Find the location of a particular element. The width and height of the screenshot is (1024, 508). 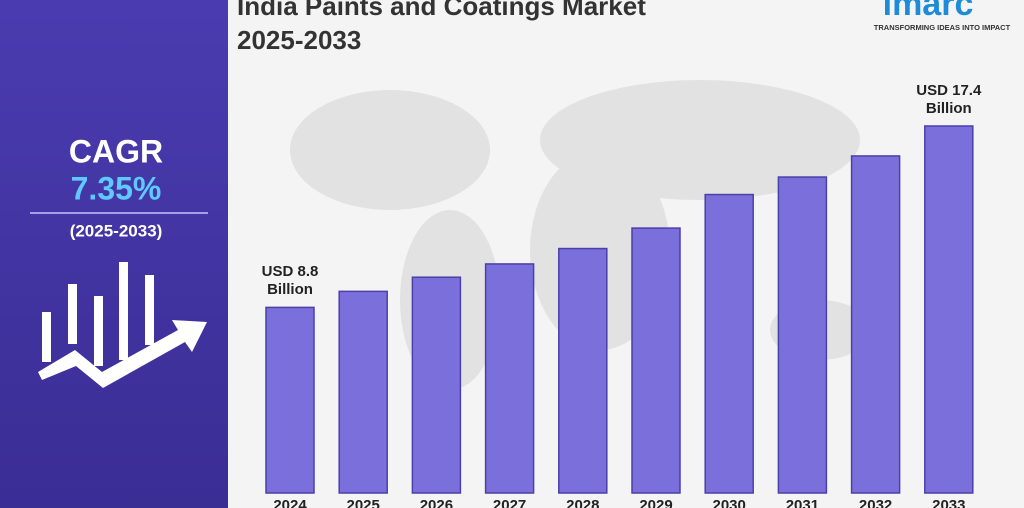

x-tick-label: 2025 is located at coordinates (363, 502).